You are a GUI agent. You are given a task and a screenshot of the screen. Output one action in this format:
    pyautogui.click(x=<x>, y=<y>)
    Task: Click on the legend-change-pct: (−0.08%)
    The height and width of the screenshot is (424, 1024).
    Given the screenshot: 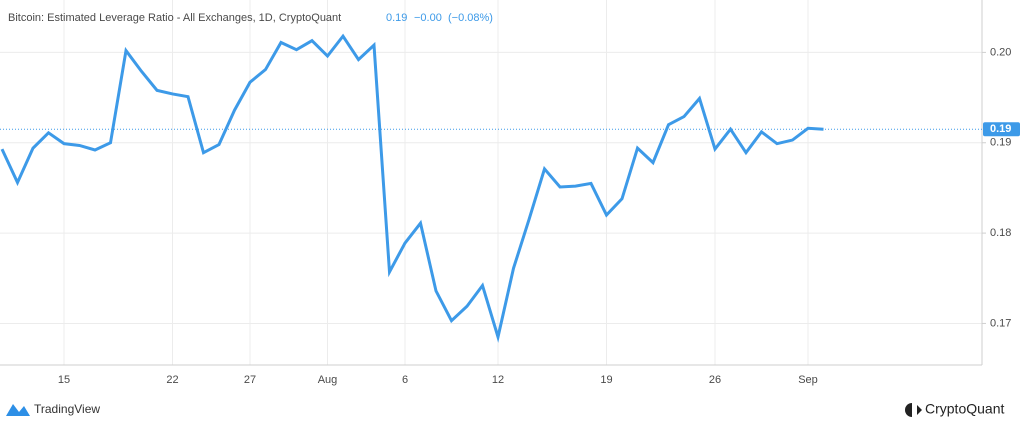 What is the action you would take?
    pyautogui.click(x=470, y=18)
    